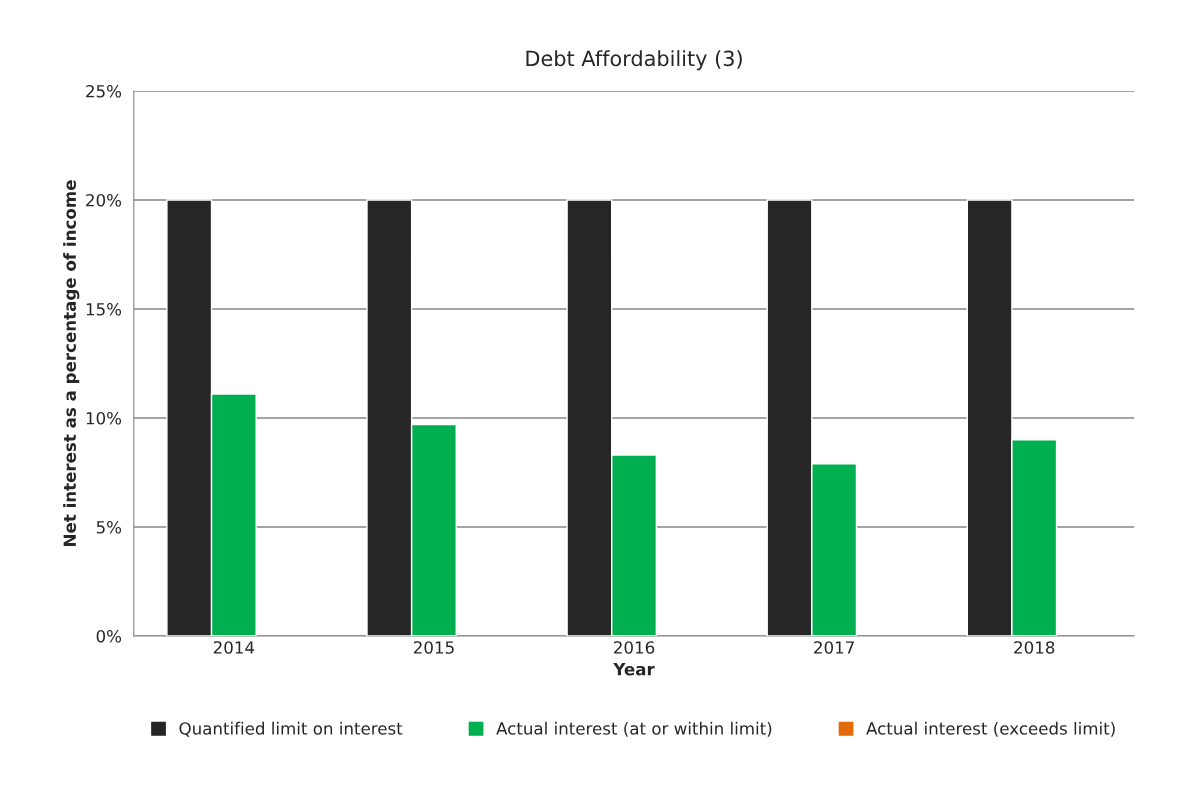 The height and width of the screenshot is (798, 1184). What do you see at coordinates (104, 200) in the screenshot?
I see `y-tick-label: 20%` at bounding box center [104, 200].